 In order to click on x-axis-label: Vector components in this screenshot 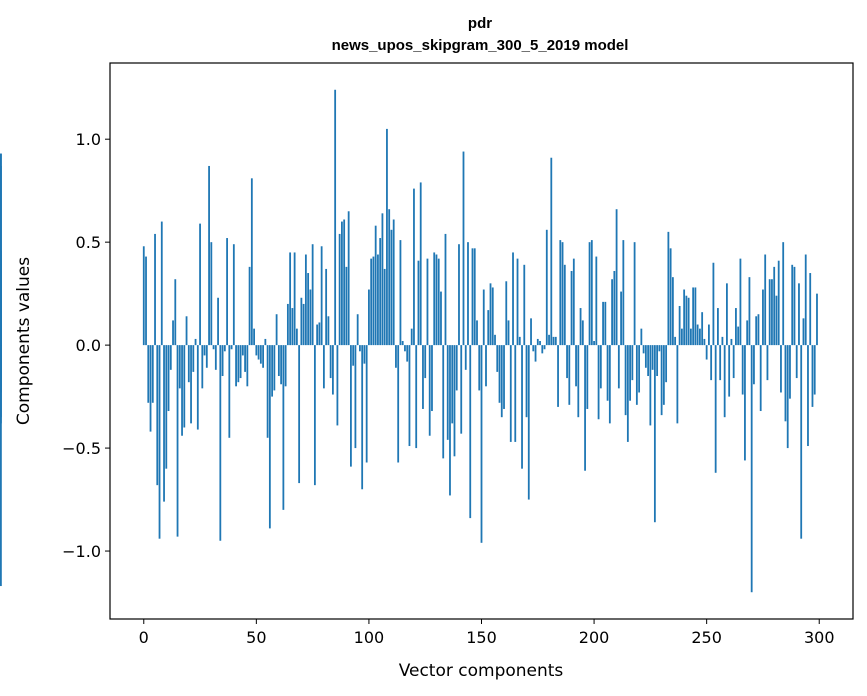, I will do `click(481, 671)`.